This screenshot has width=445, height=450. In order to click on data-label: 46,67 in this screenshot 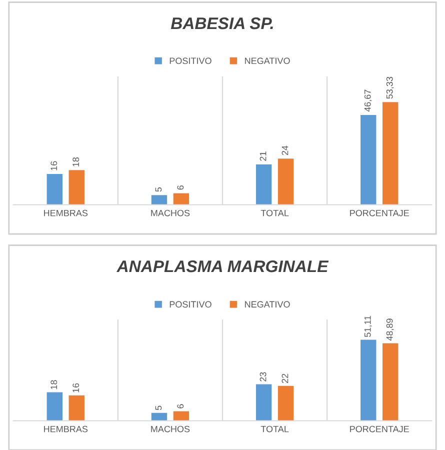, I will do `click(368, 101)`.